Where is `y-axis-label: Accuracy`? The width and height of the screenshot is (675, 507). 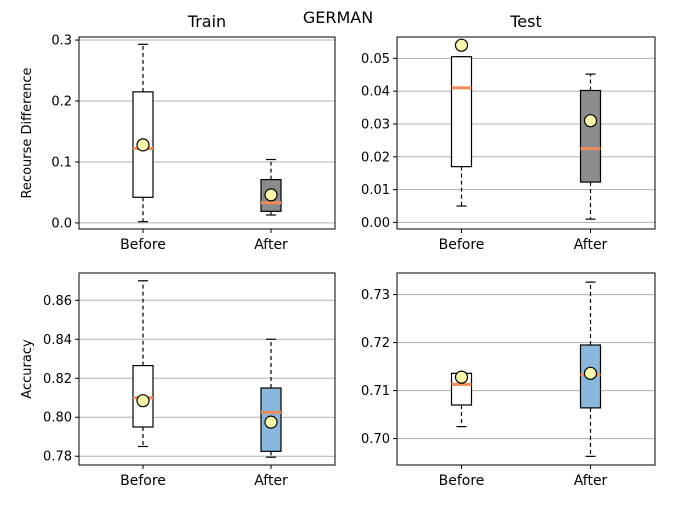
y-axis-label: Accuracy is located at coordinates (27, 369).